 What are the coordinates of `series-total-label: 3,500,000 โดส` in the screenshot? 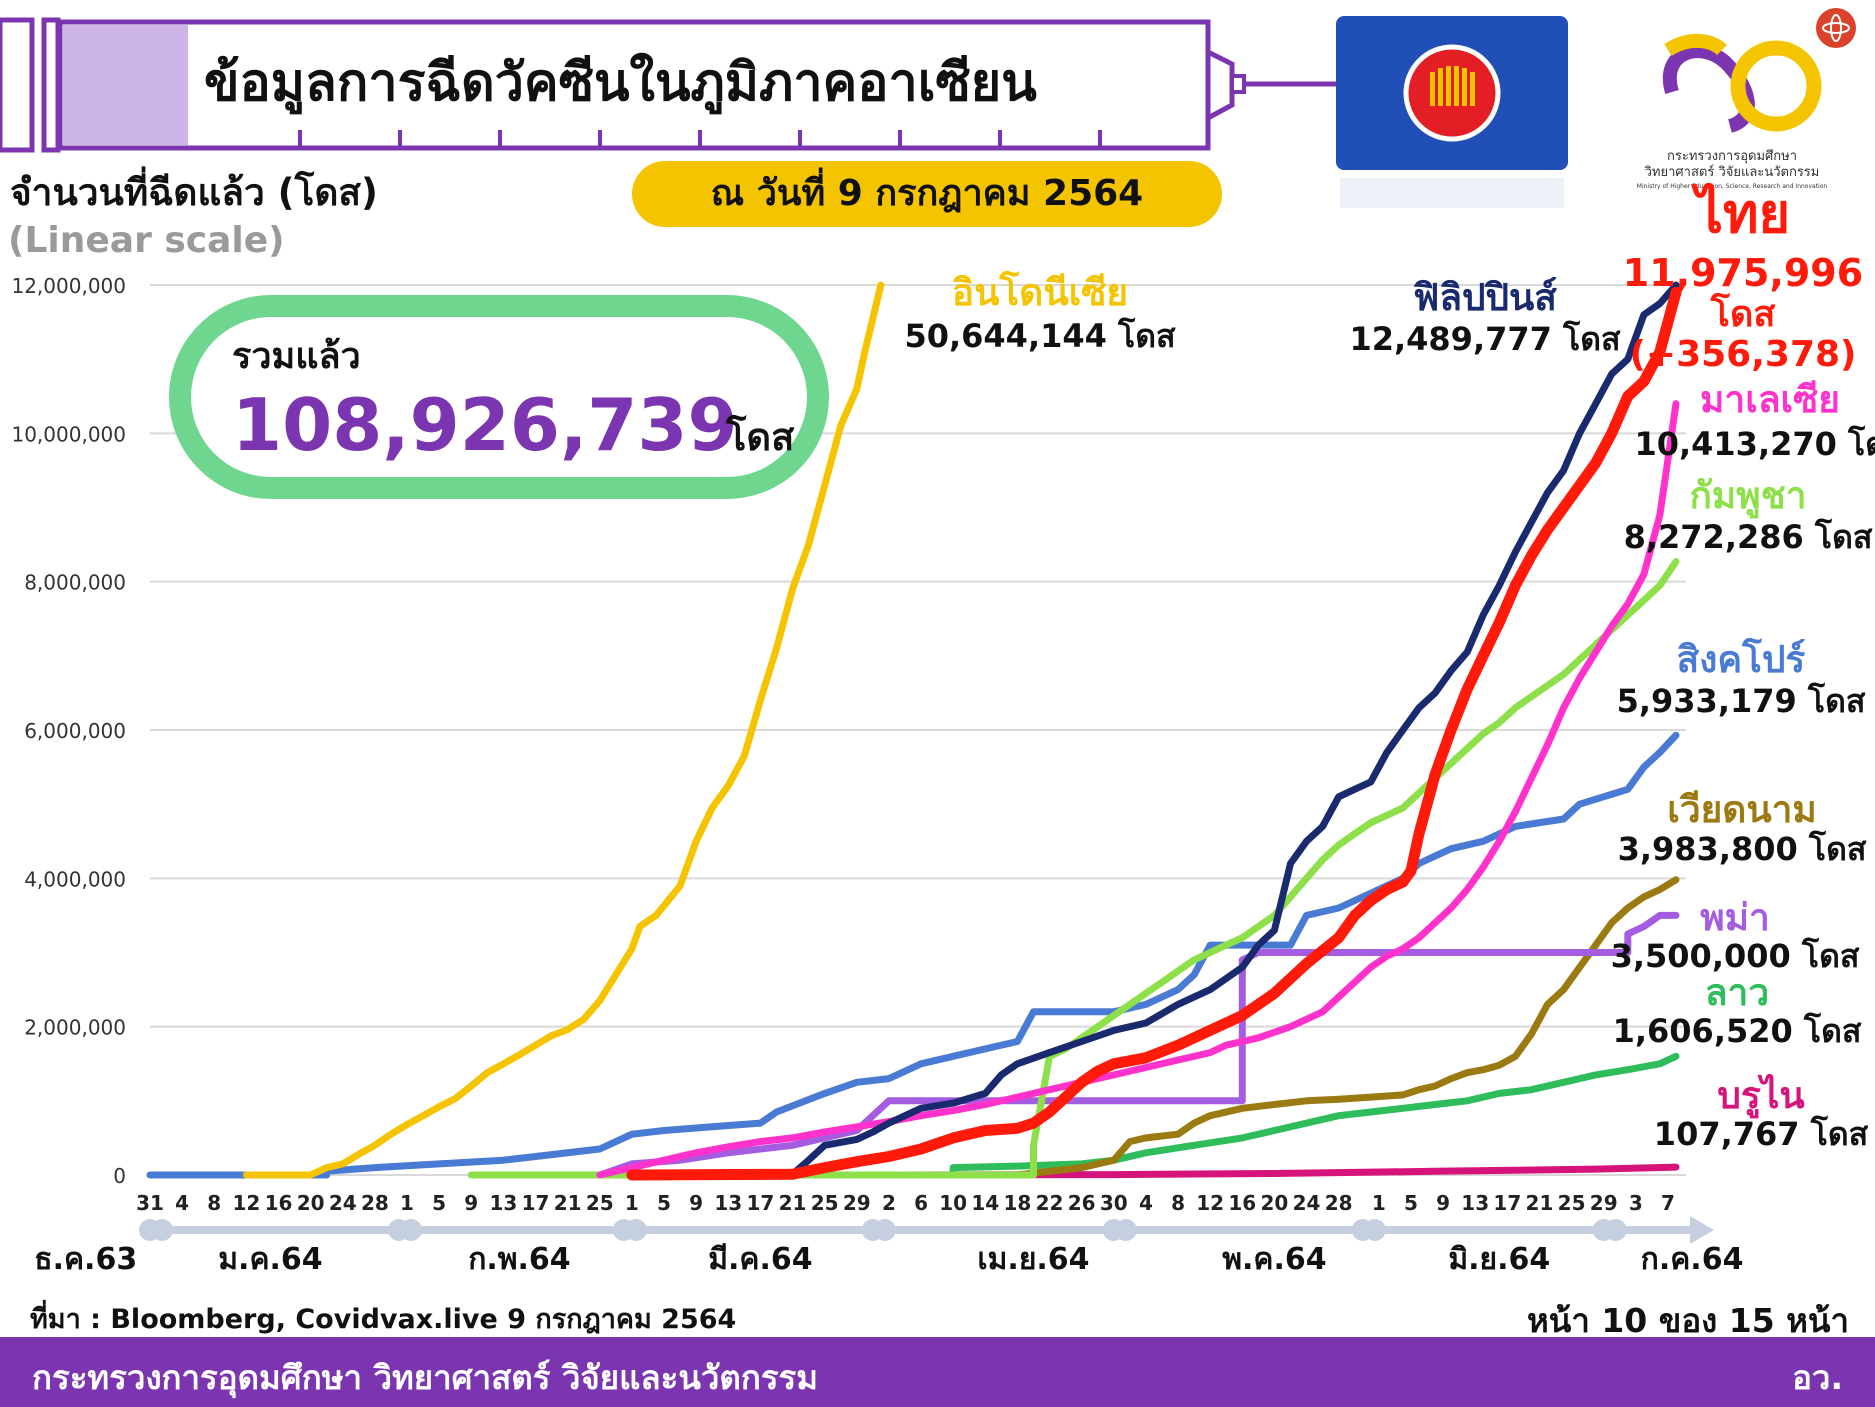 It's located at (1735, 956).